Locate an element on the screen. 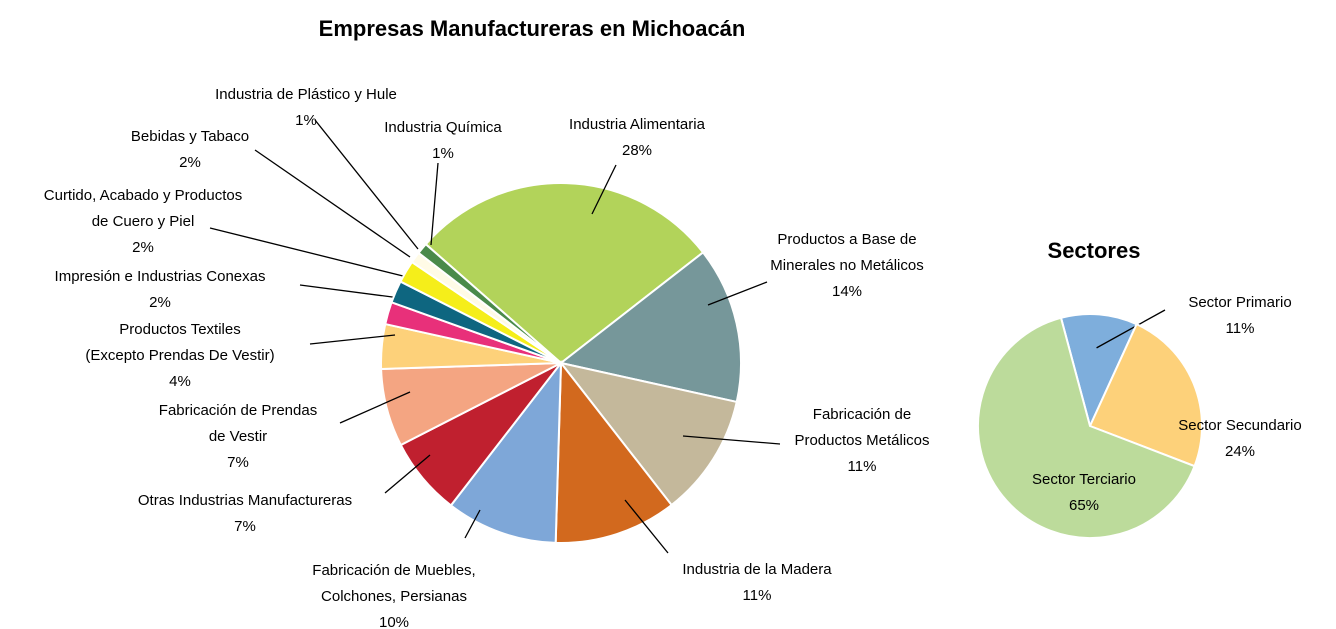 This screenshot has height=629, width=1336. slice-label: Industria Alimentaria is located at coordinates (637, 124).